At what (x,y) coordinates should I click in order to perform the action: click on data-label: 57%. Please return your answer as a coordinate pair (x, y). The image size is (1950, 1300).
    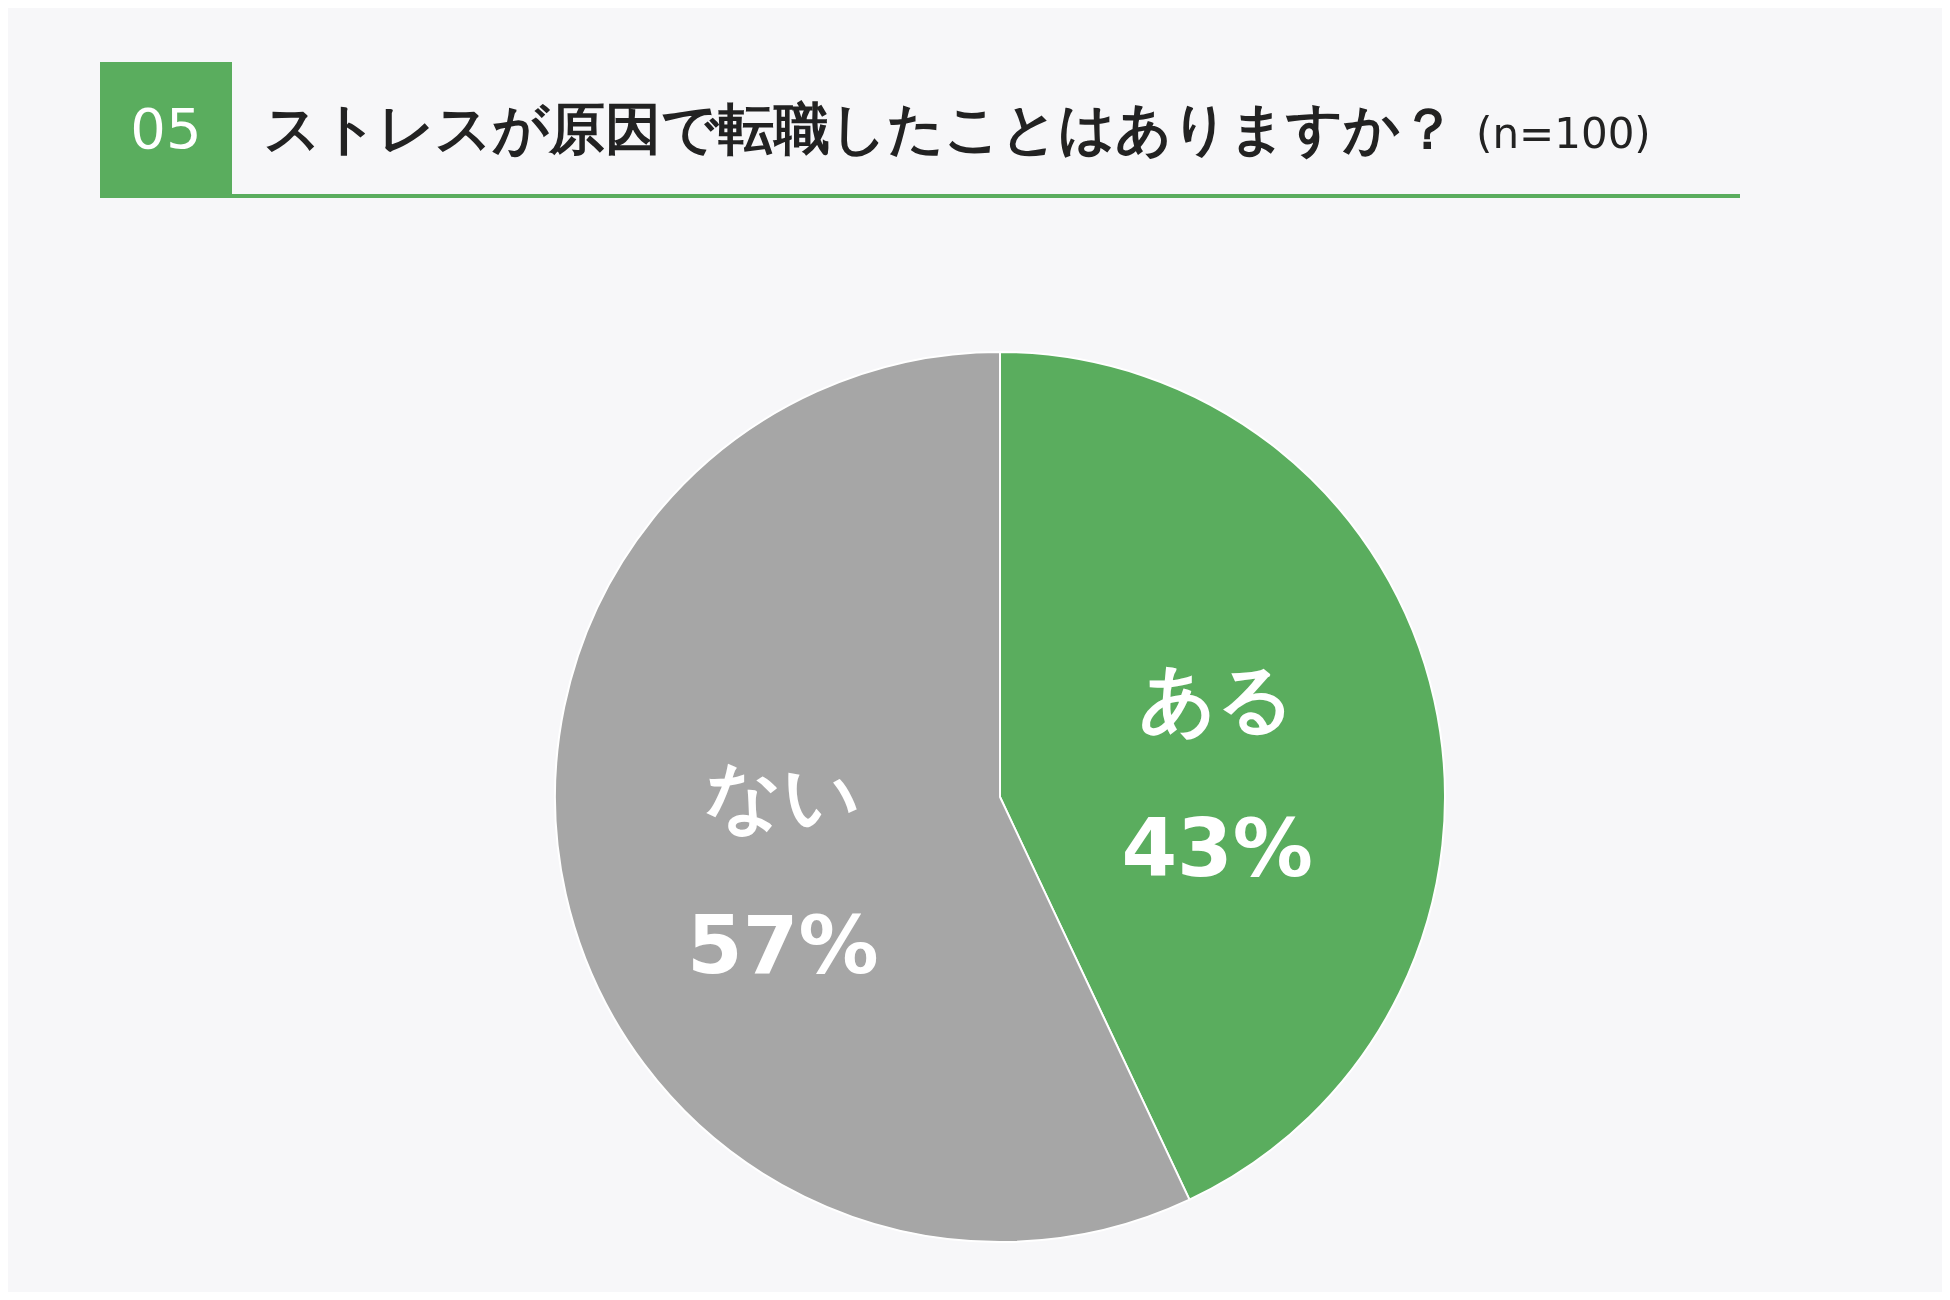
    Looking at the image, I should click on (783, 946).